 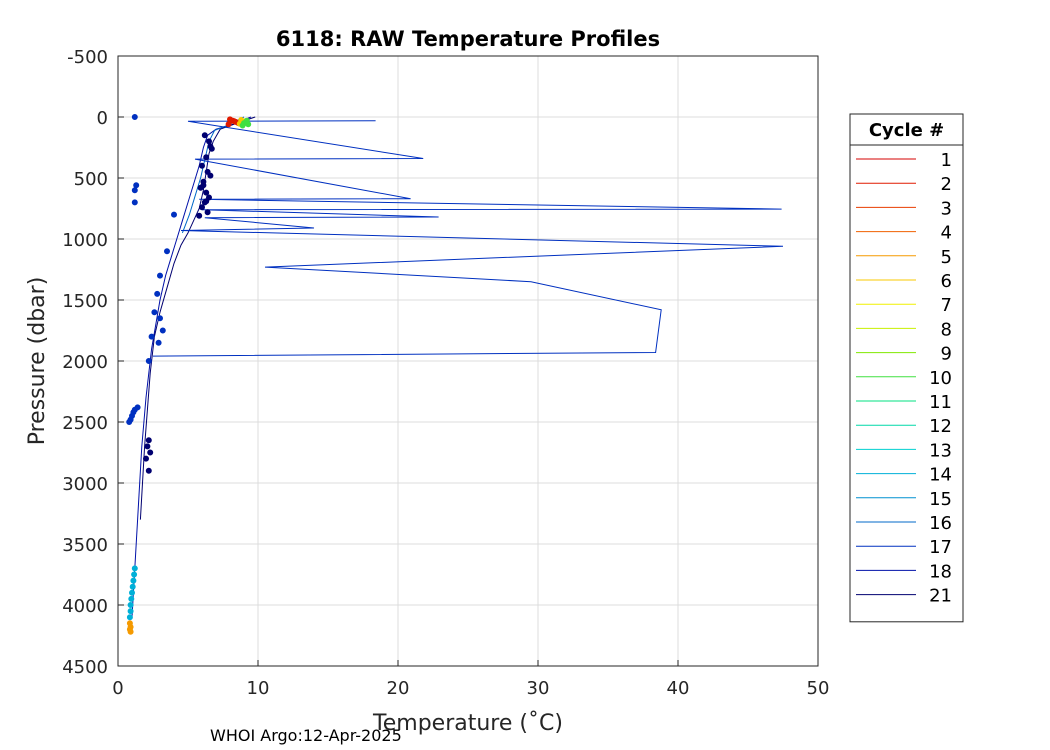 I want to click on legend-entry-label: 13, so click(x=940, y=450).